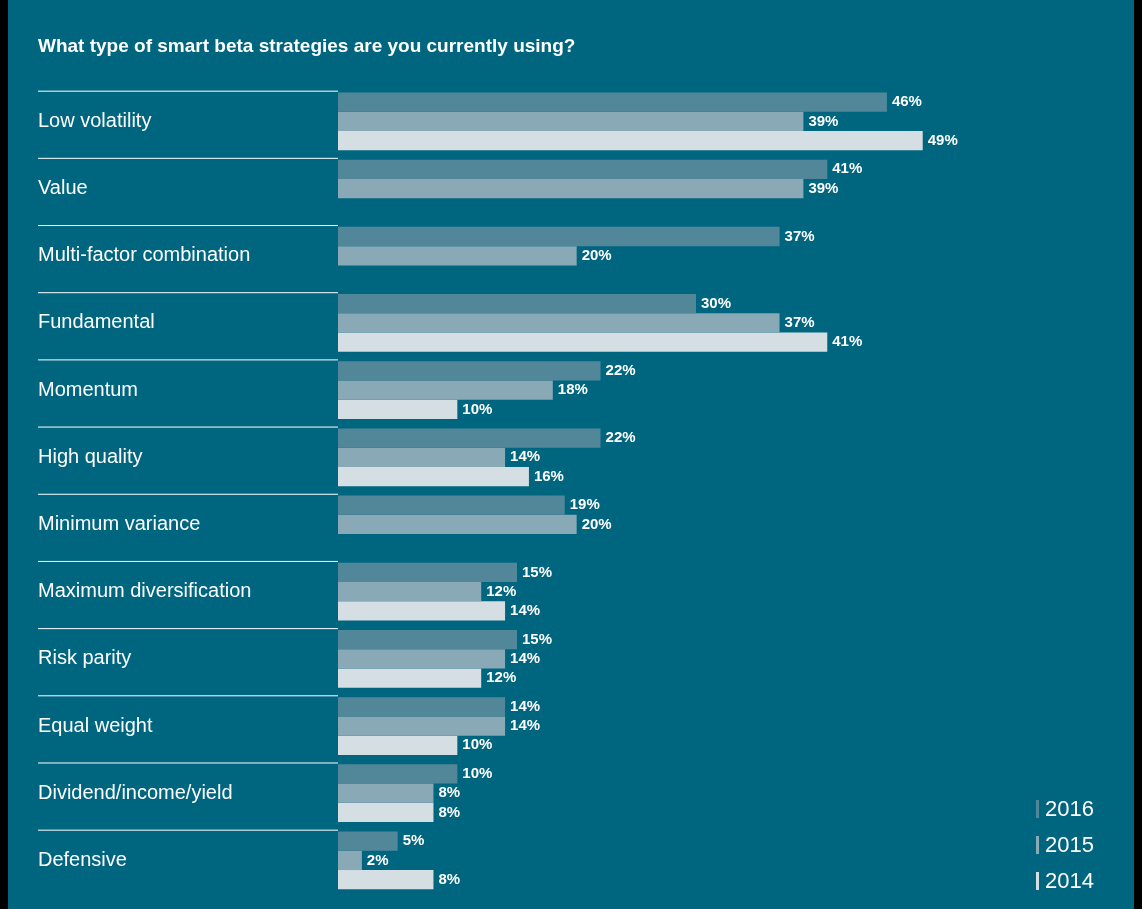 The height and width of the screenshot is (909, 1142). What do you see at coordinates (95, 119) in the screenshot?
I see `y-tick-label: Low volatility` at bounding box center [95, 119].